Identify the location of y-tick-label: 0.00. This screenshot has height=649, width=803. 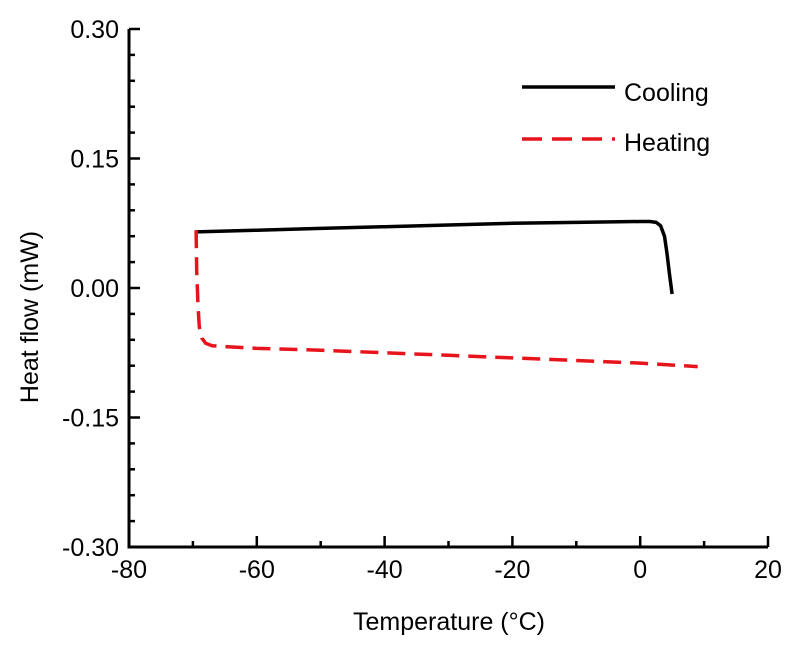
(94, 289).